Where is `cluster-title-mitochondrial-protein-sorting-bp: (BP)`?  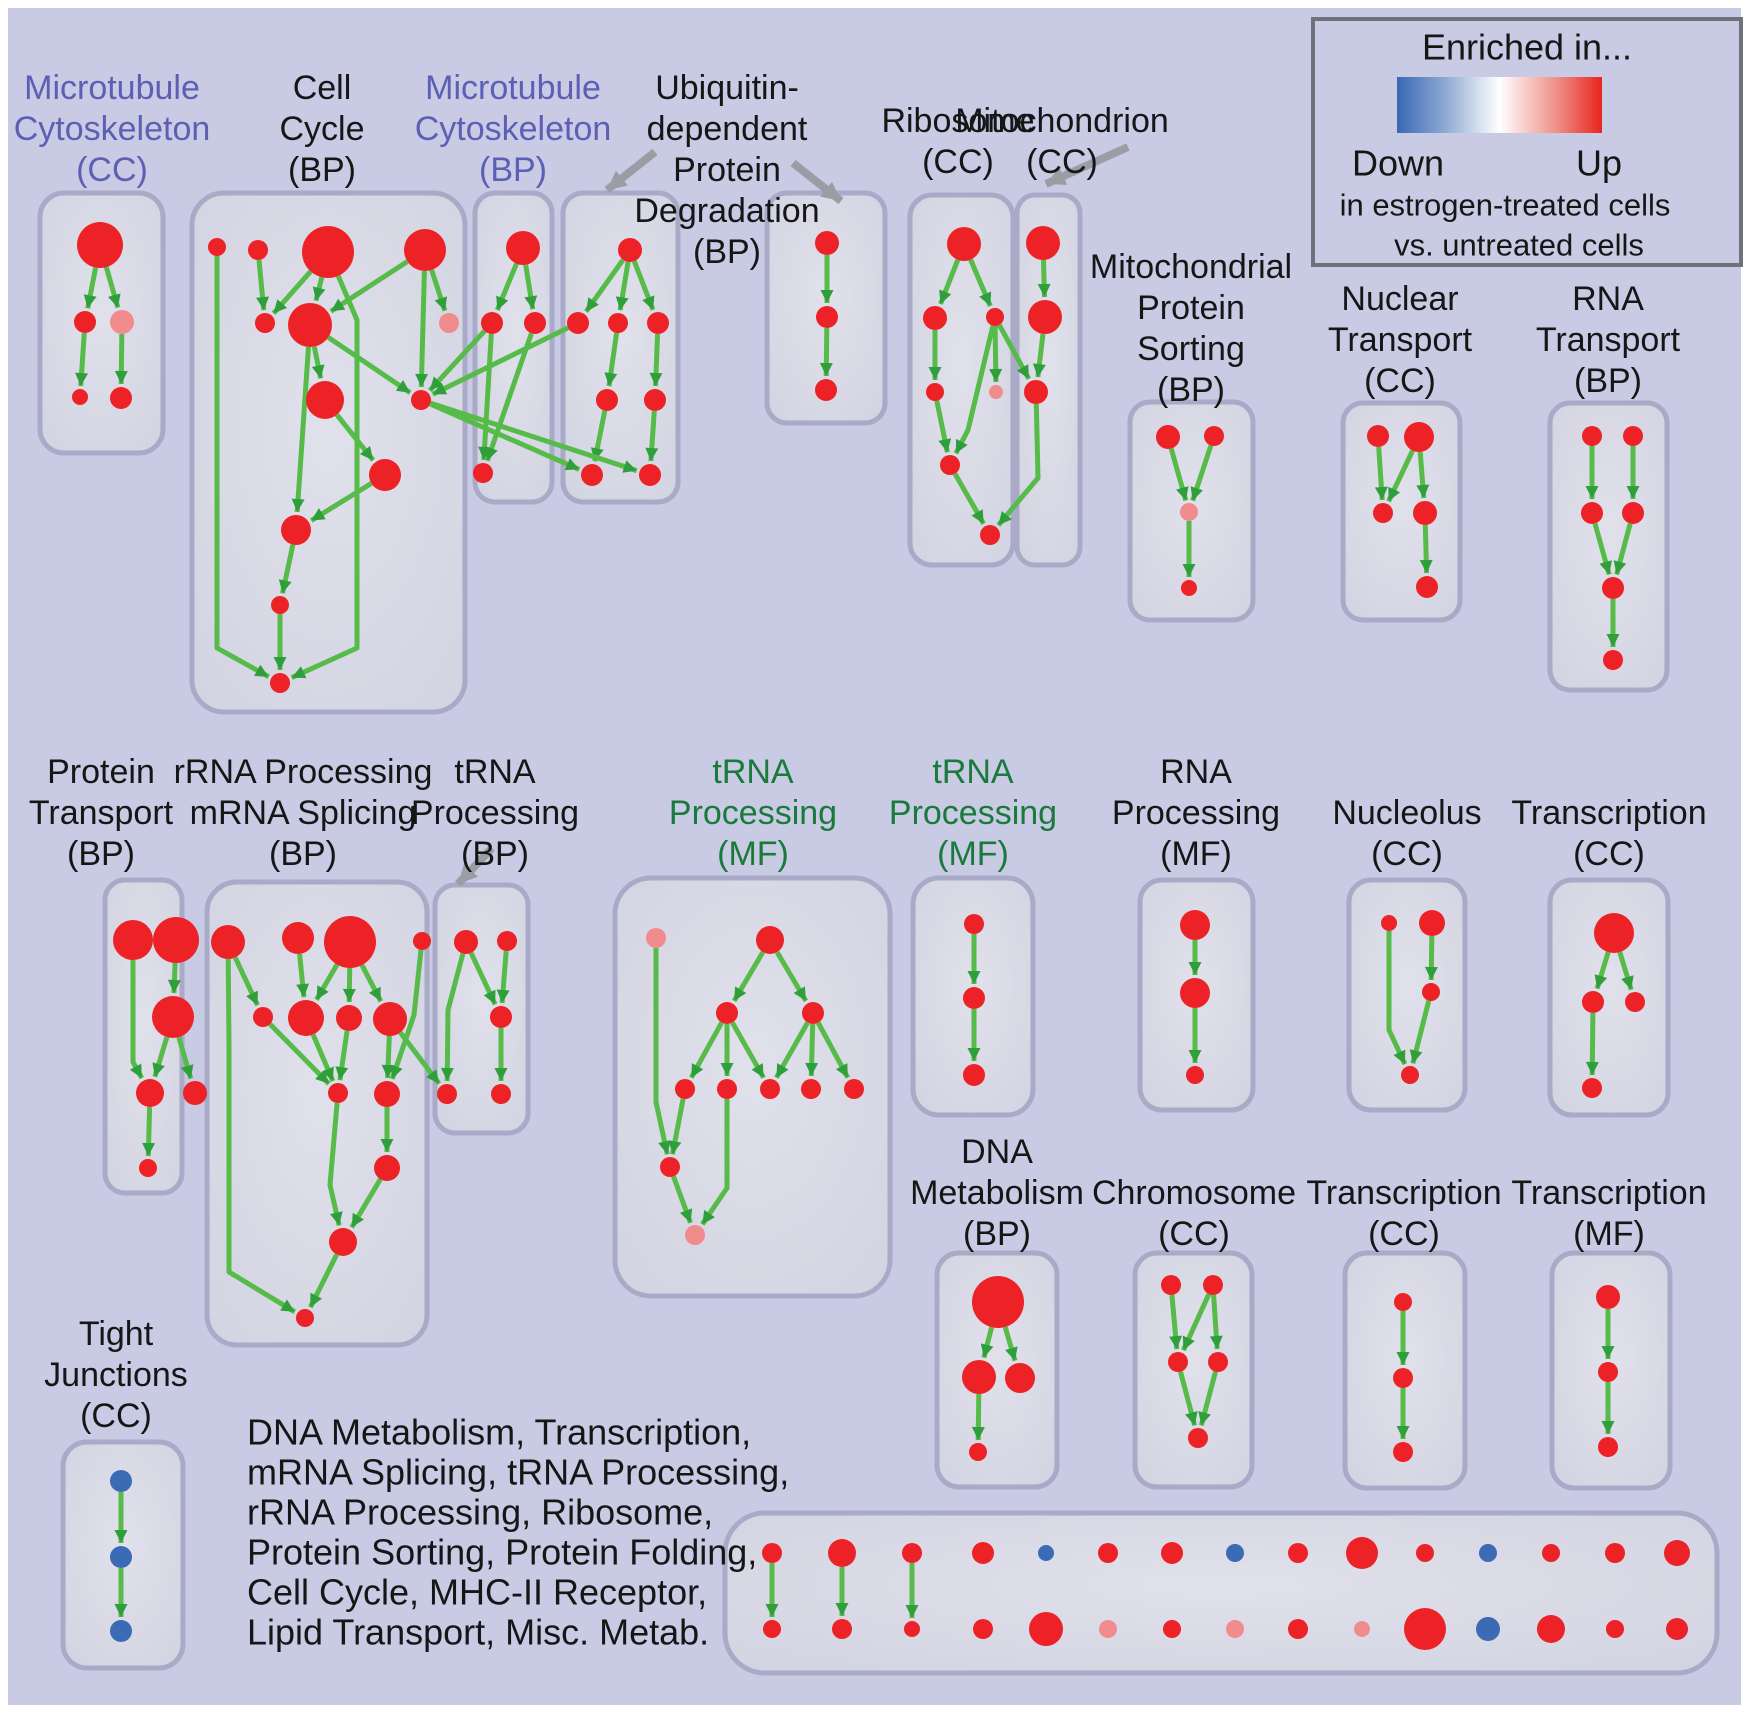
cluster-title-mitochondrial-protein-sorting-bp: (BP) is located at coordinates (1191, 390).